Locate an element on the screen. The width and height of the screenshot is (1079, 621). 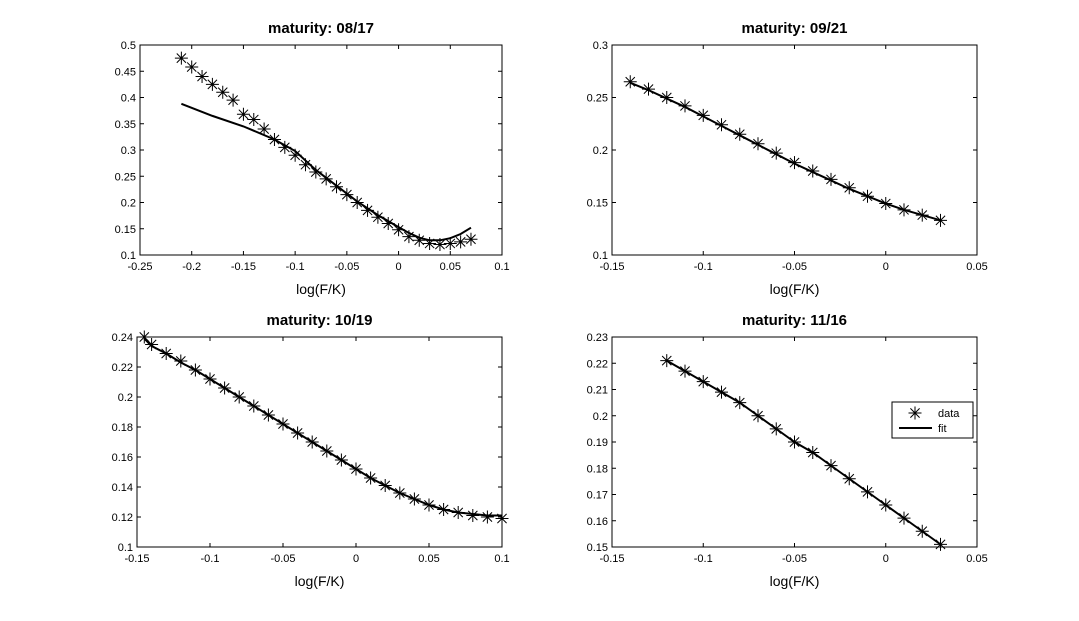
chart-title: maturity: 11/16 is located at coordinates (794, 320).